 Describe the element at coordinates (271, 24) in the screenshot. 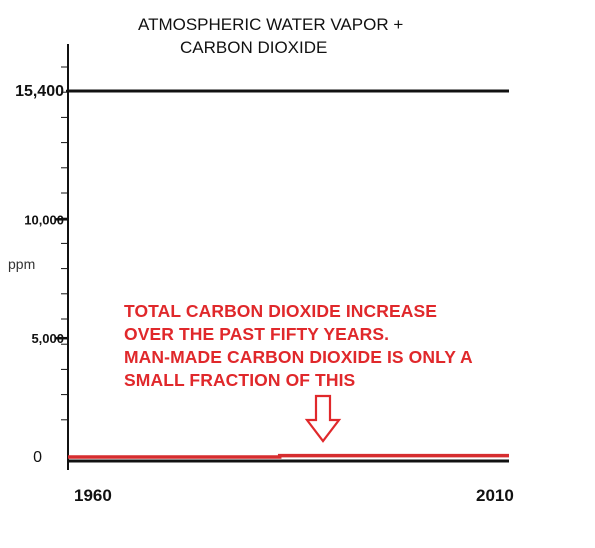

I see `chart-title-line-1: ATMOSPHERIC WATER VAPOR +` at that location.